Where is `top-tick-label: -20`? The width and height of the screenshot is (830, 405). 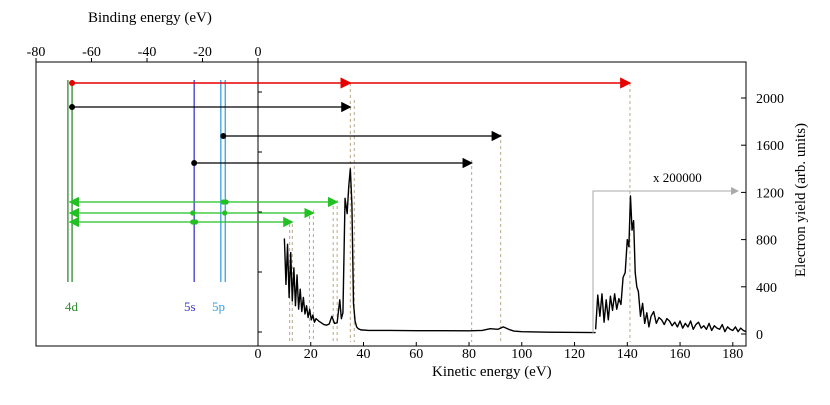
top-tick-label: -20 is located at coordinates (202, 52).